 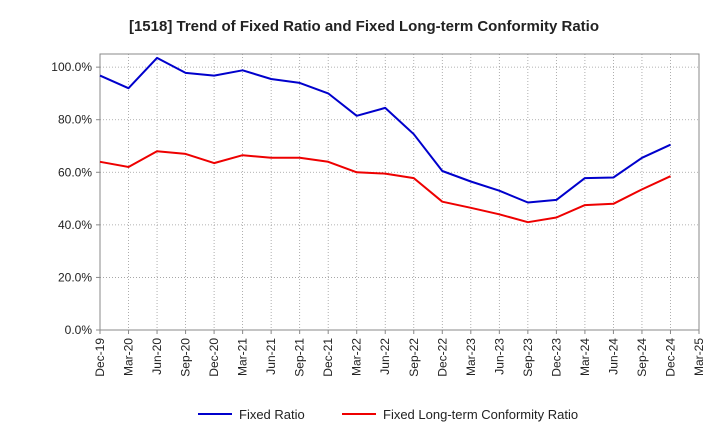 What do you see at coordinates (129, 357) in the screenshot?
I see `x-tick-label: Mar-20` at bounding box center [129, 357].